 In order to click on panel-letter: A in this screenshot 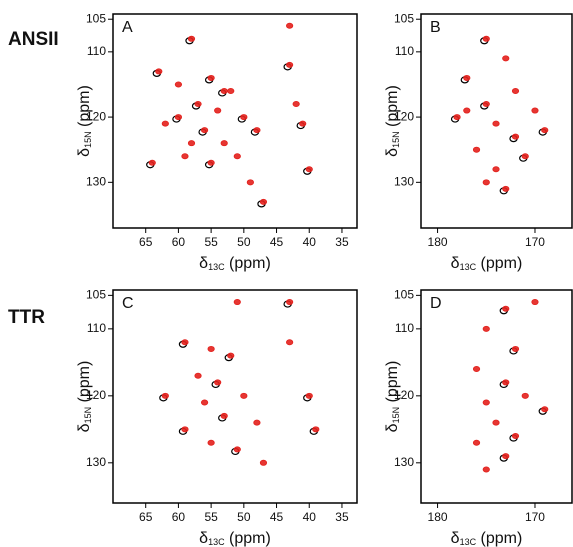, I will do `click(127, 27)`.